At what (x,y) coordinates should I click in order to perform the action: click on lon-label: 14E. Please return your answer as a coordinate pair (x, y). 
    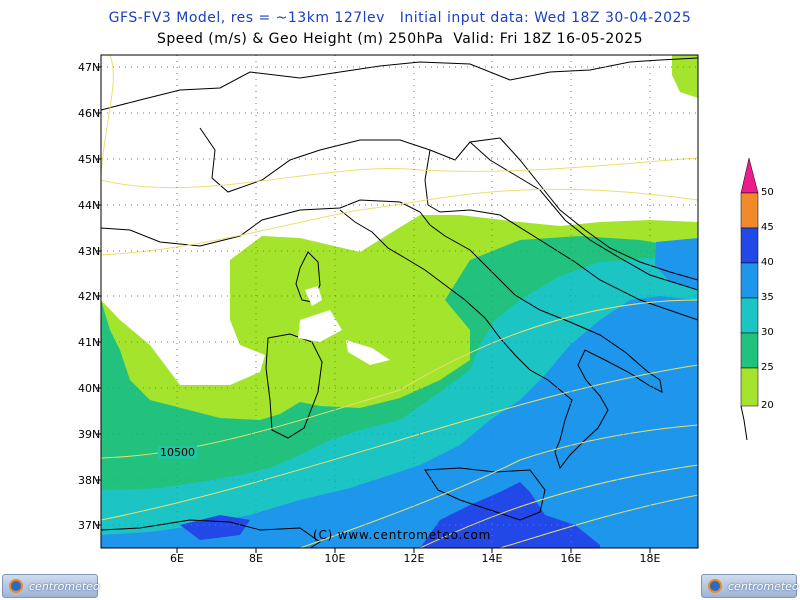
    Looking at the image, I should click on (492, 558).